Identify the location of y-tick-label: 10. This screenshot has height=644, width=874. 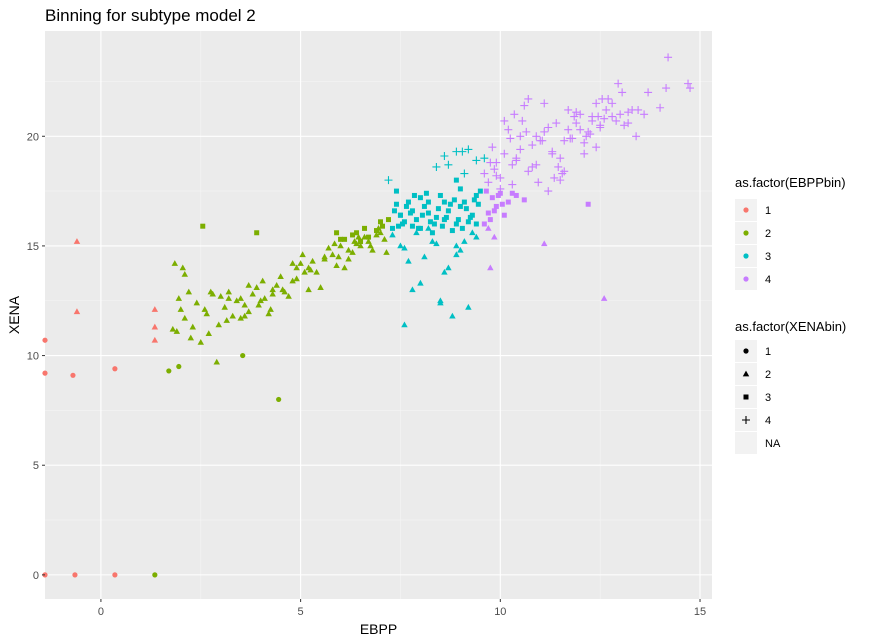
(33, 357).